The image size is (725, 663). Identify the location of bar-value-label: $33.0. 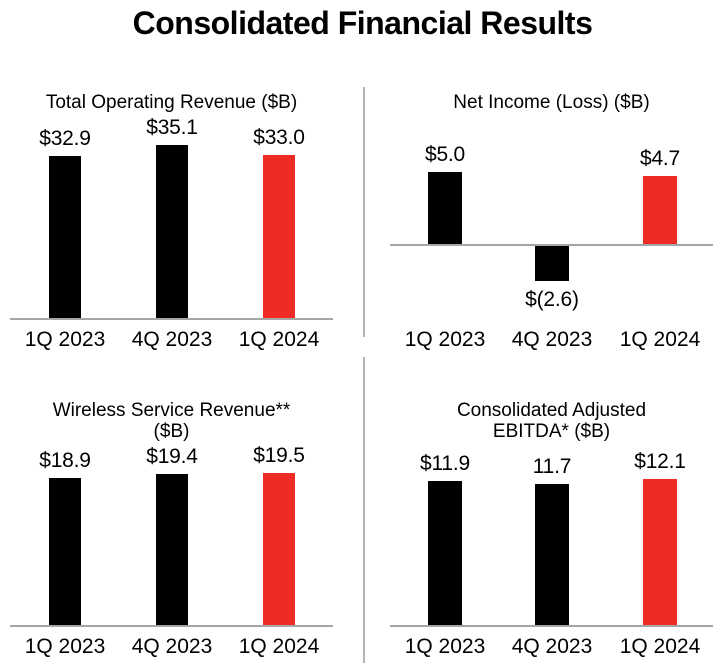
(279, 137).